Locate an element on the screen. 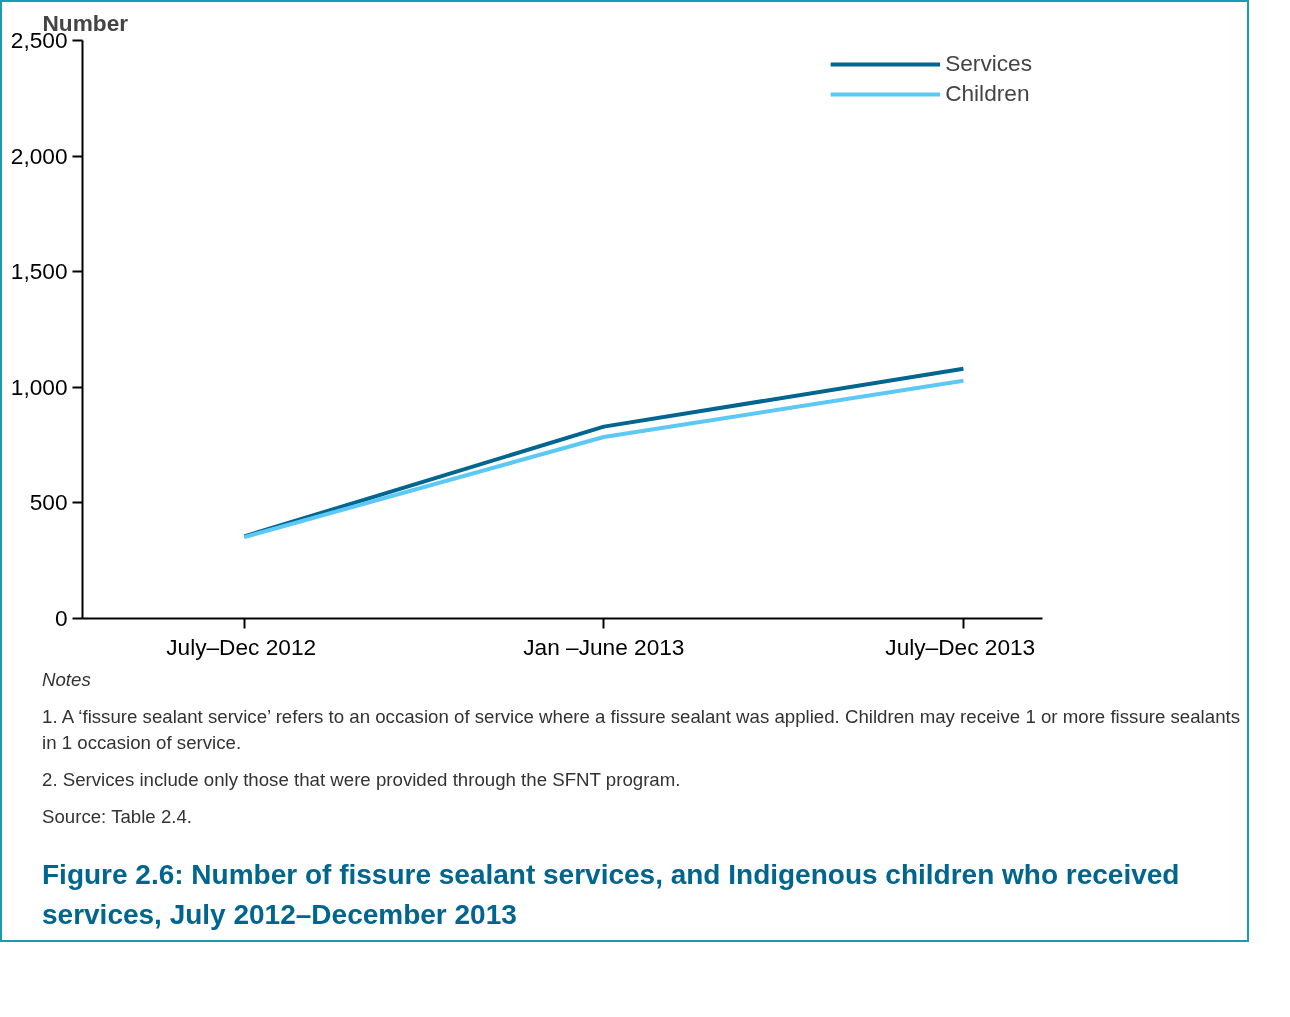 Image resolution: width=1290 pixels, height=1017 pixels. legend-label: Children is located at coordinates (987, 93).